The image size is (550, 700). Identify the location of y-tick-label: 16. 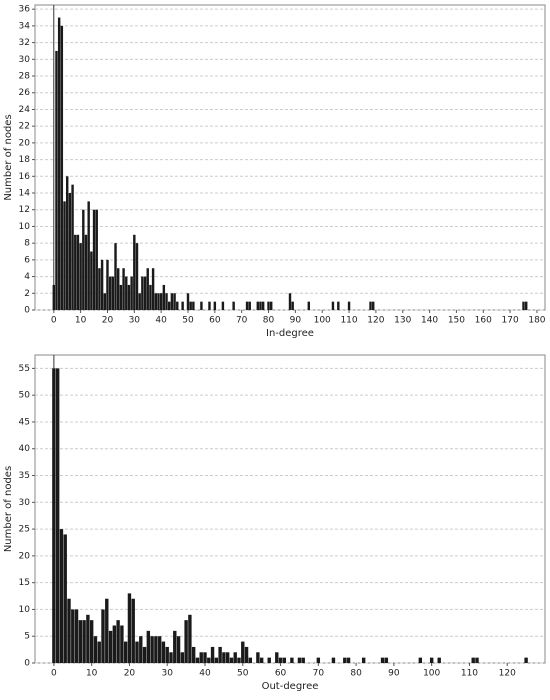
(25, 177).